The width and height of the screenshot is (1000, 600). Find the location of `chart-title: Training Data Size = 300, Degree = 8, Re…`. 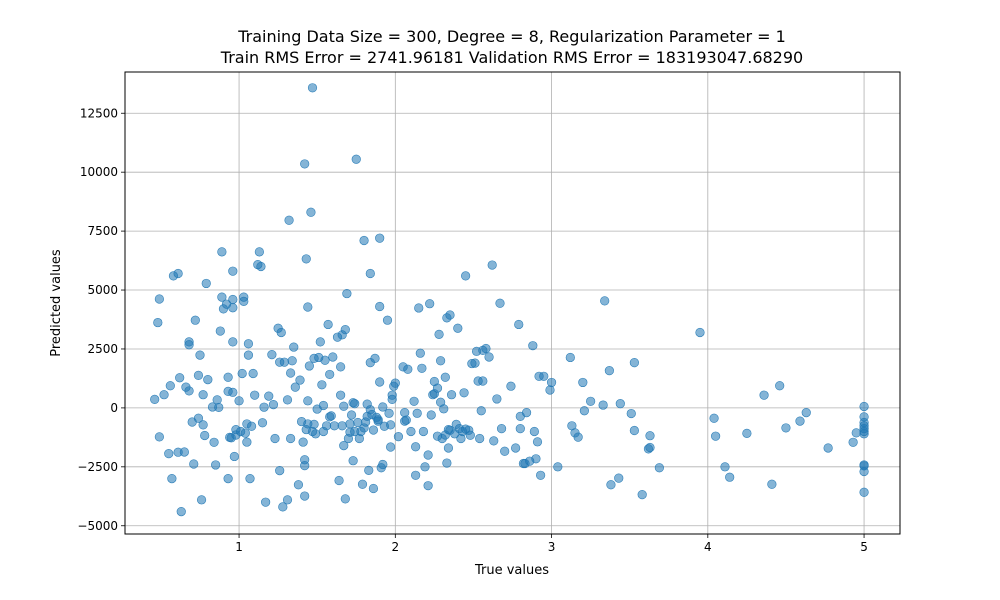

chart-title: Training Data Size = 300, Degree = 8, Re… is located at coordinates (511, 36).